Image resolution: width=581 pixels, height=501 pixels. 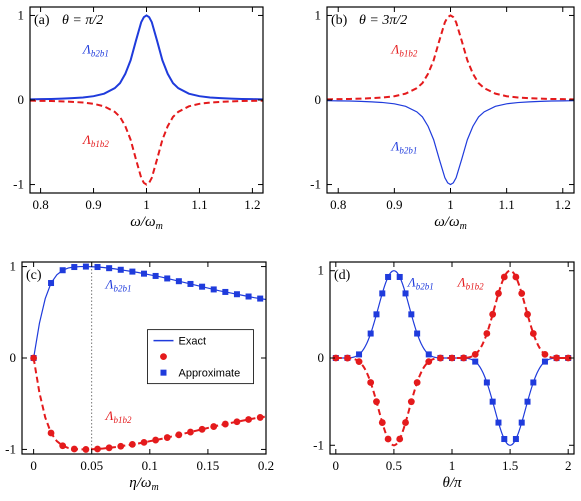 I want to click on x-tick-label: 0, so click(x=336, y=465).